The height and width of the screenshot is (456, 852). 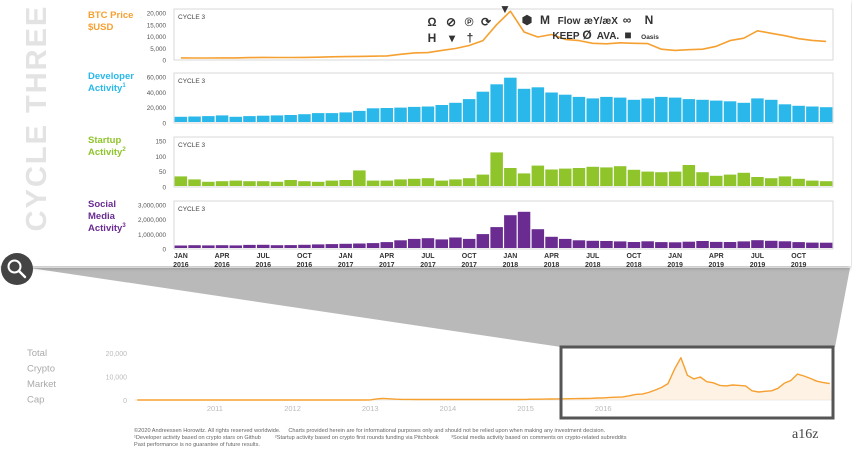 I want to click on project-logo: Oasis, so click(x=650, y=37).